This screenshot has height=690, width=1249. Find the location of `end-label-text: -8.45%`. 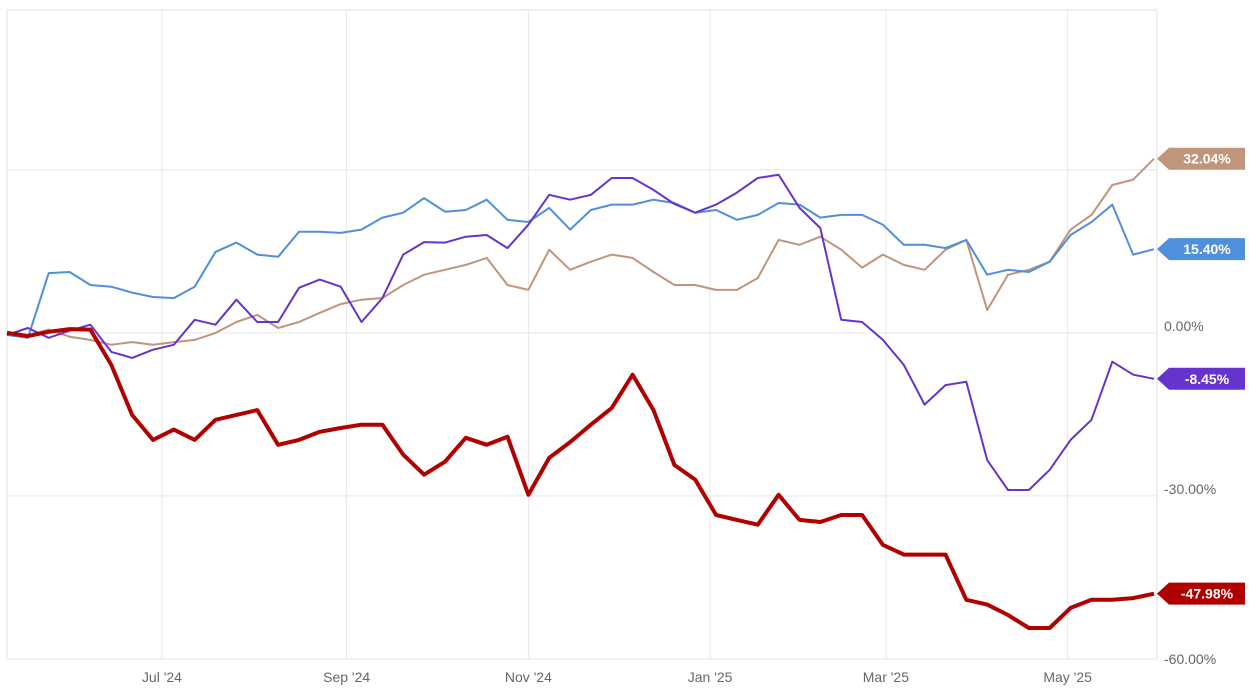

end-label-text: -8.45% is located at coordinates (1207, 379).